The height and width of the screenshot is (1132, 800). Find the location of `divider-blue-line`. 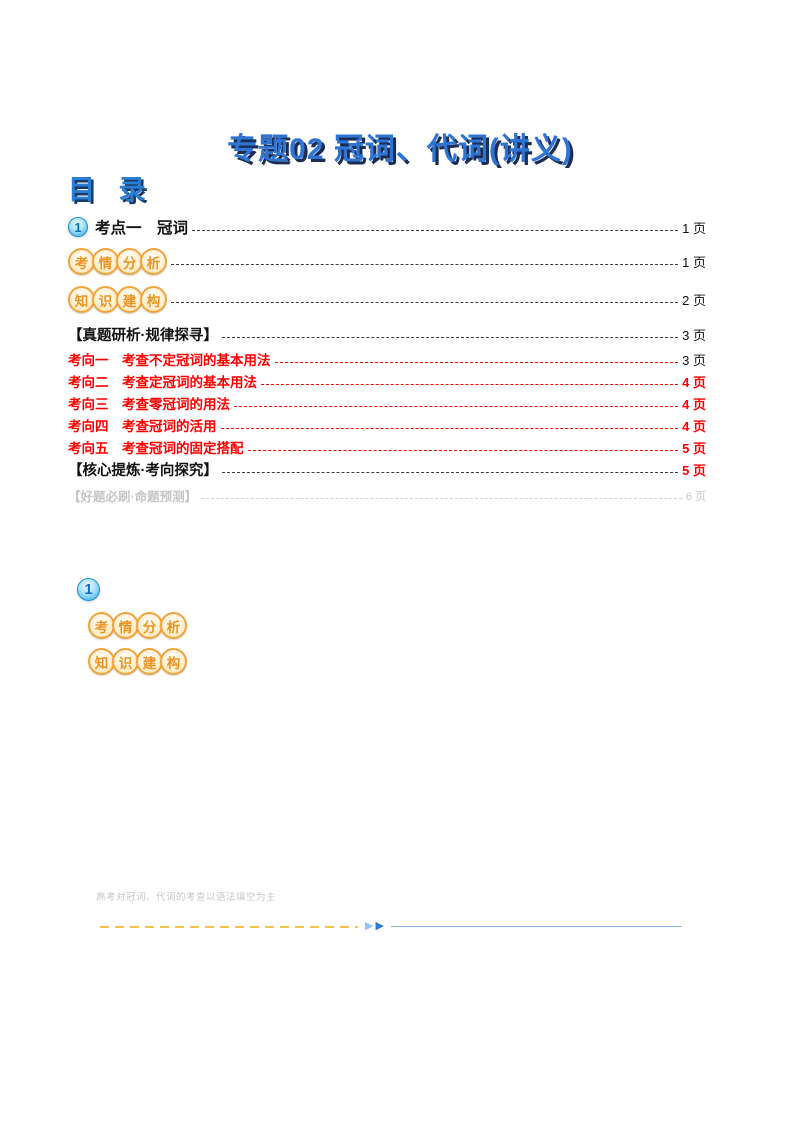

divider-blue-line is located at coordinates (536, 926).